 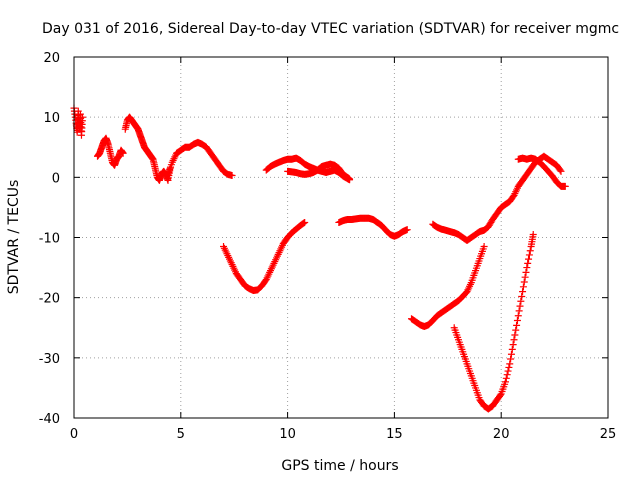 What do you see at coordinates (373, 227) in the screenshot?
I see `series-arc-h` at bounding box center [373, 227].